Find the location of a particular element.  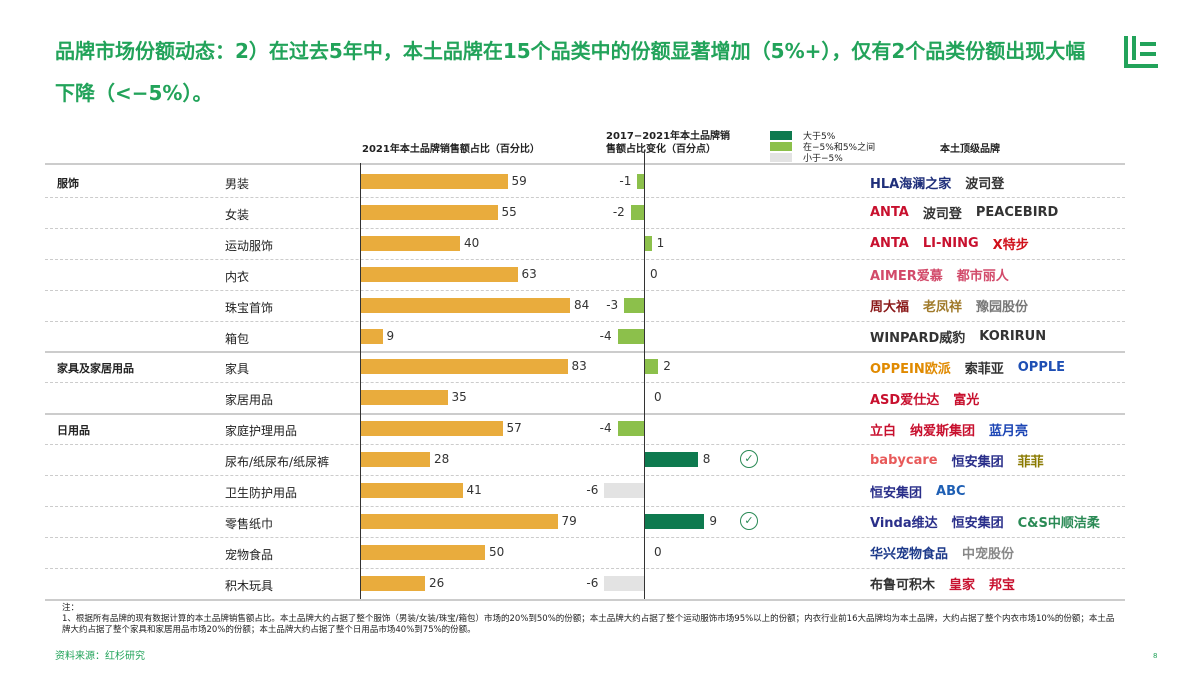

table-row: 女装 55 -2 ANTA 波司登 PEACEBIRD is located at coordinates (585, 212).